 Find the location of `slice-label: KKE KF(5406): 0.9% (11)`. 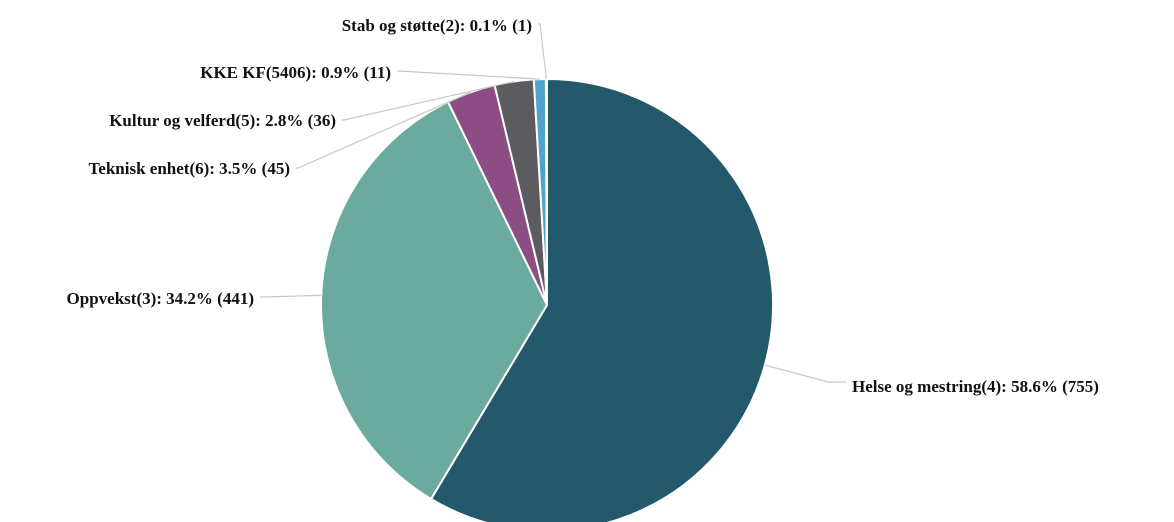

slice-label: KKE KF(5406): 0.9% (11) is located at coordinates (295, 72).